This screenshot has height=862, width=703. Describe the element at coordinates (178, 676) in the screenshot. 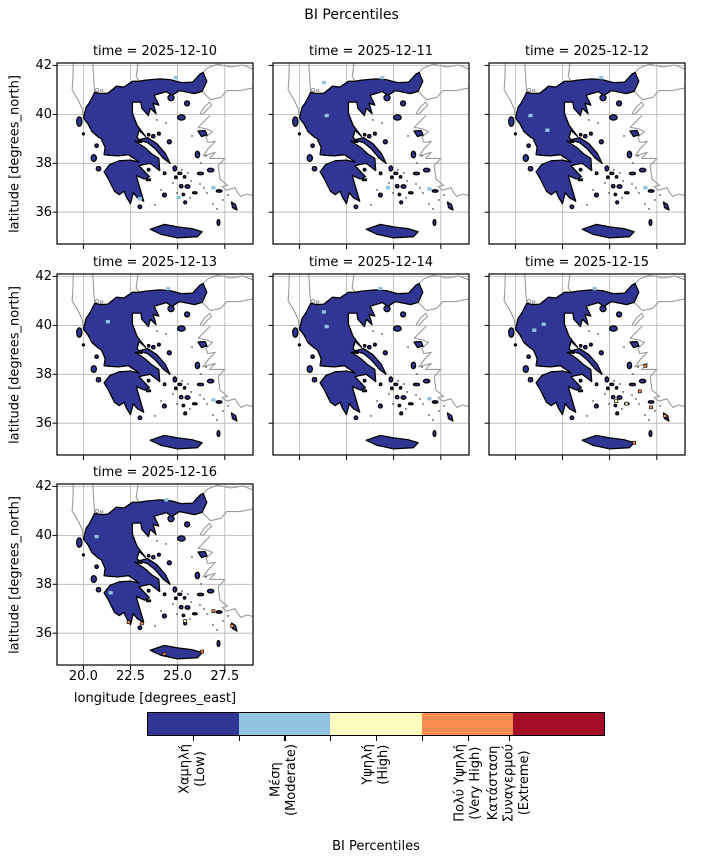

I see `x-tick-label: 25.0` at that location.